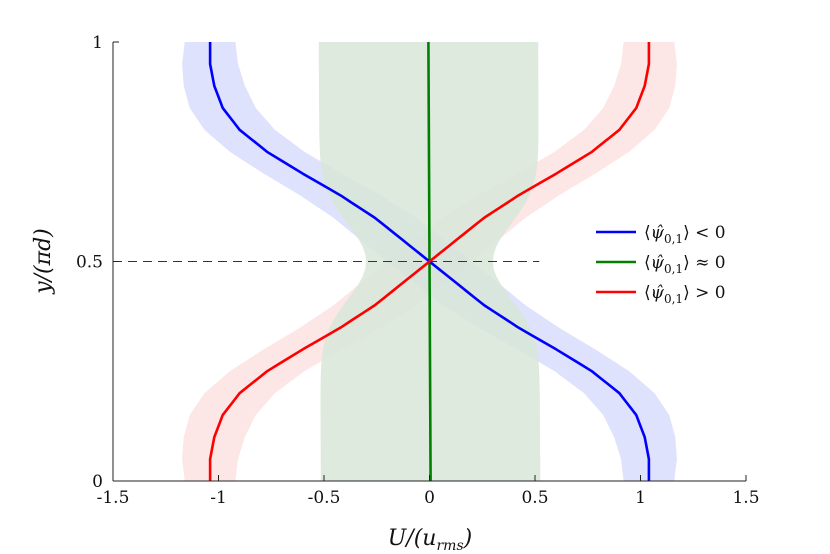 This screenshot has width=830, height=554. I want to click on x-tick-label: -1.5, so click(113, 498).